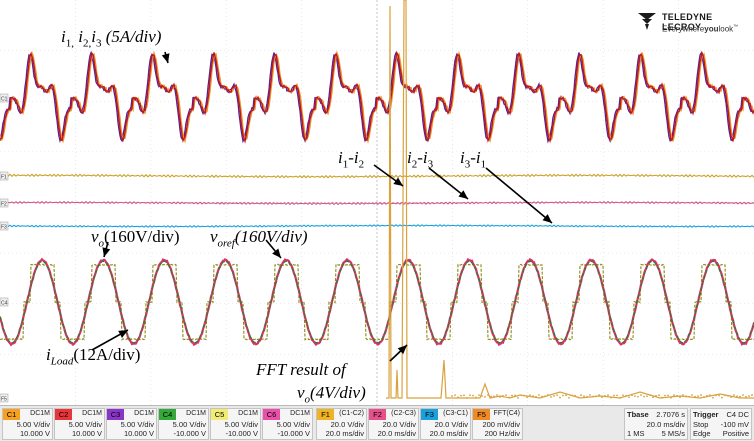 The width and height of the screenshot is (754, 441). What do you see at coordinates (429, 414) in the screenshot?
I see `function-descriptor-f3-tag: F3` at bounding box center [429, 414].